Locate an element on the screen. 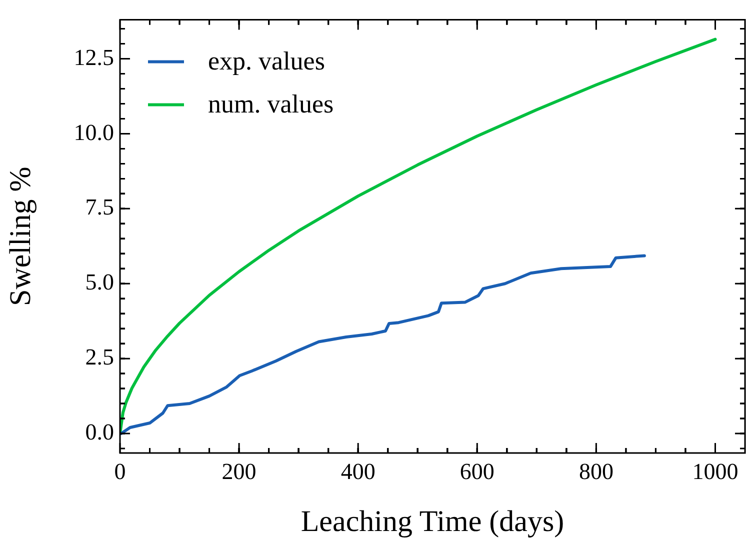  x-tick-label: 1000 is located at coordinates (715, 471).